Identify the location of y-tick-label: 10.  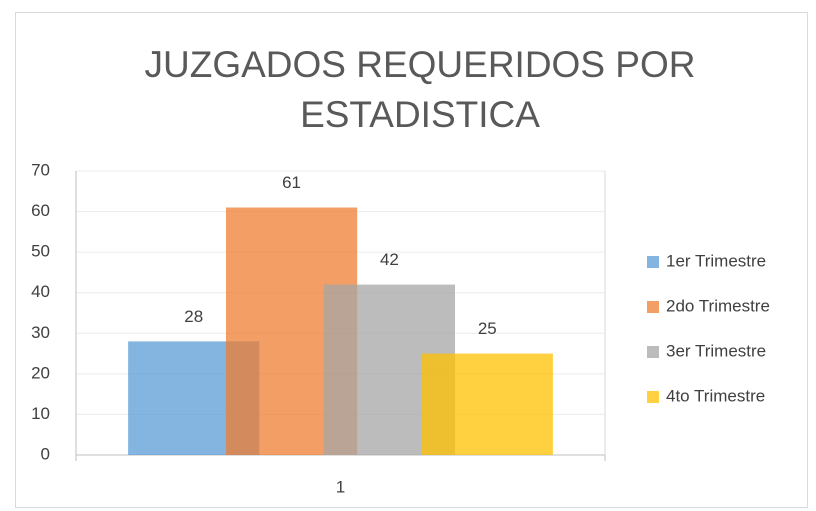
(40, 413).